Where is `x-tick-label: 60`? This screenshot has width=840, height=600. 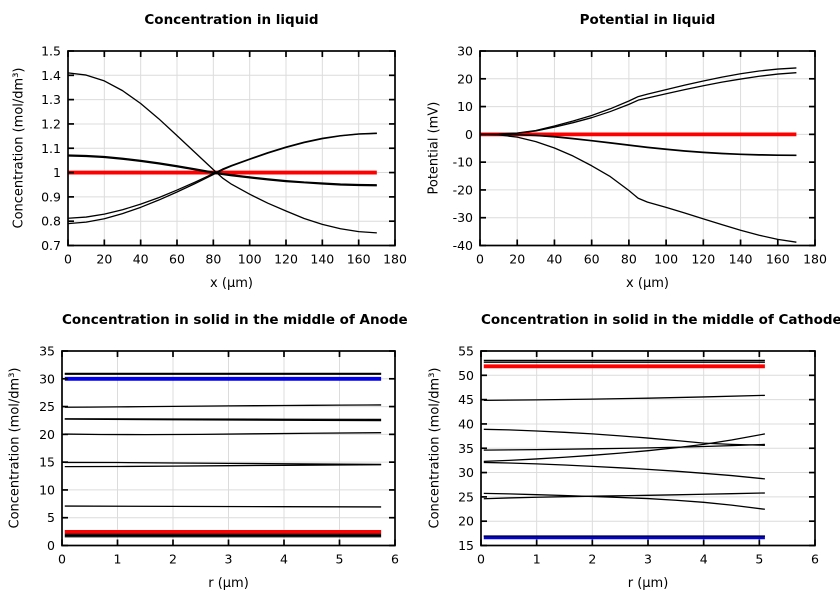 x-tick-label: 60 is located at coordinates (592, 259).